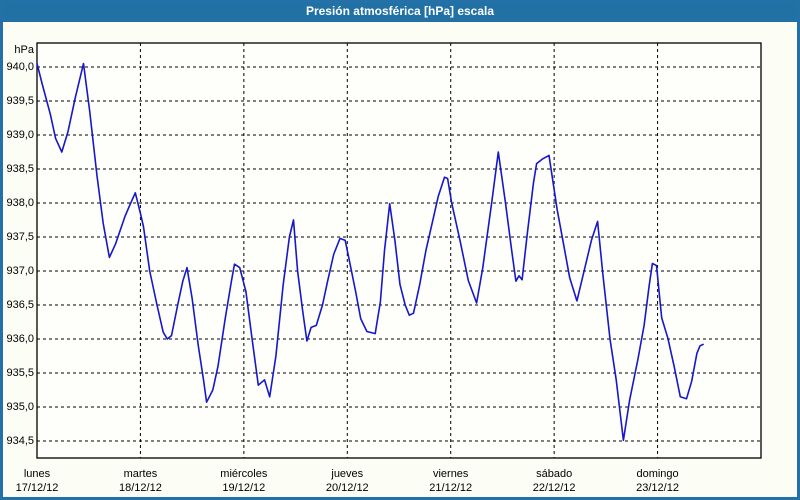  Describe the element at coordinates (24, 50) in the screenshot. I see `y-axis-unit-label: hPa` at that location.